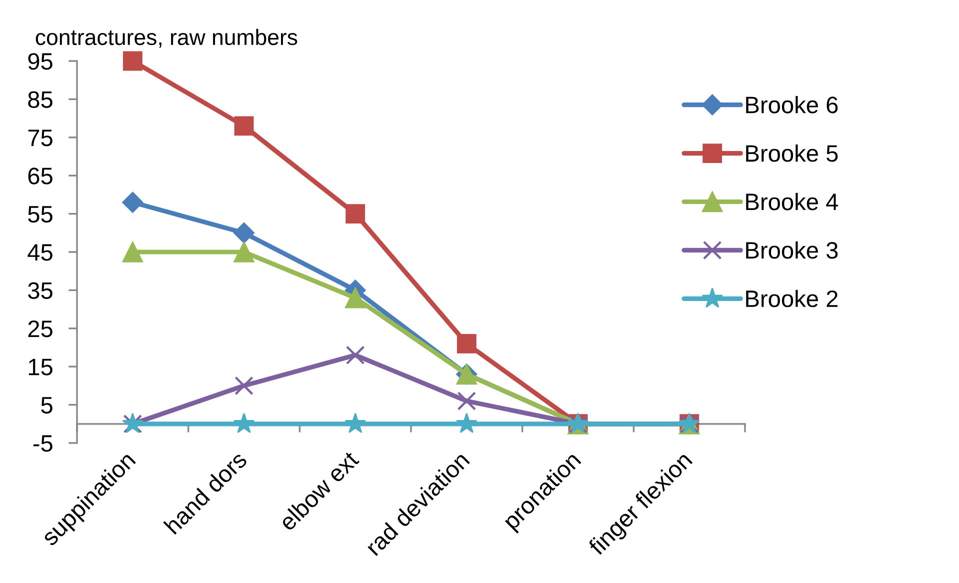  What do you see at coordinates (40, 214) in the screenshot?
I see `y-tick-label: 55` at bounding box center [40, 214].